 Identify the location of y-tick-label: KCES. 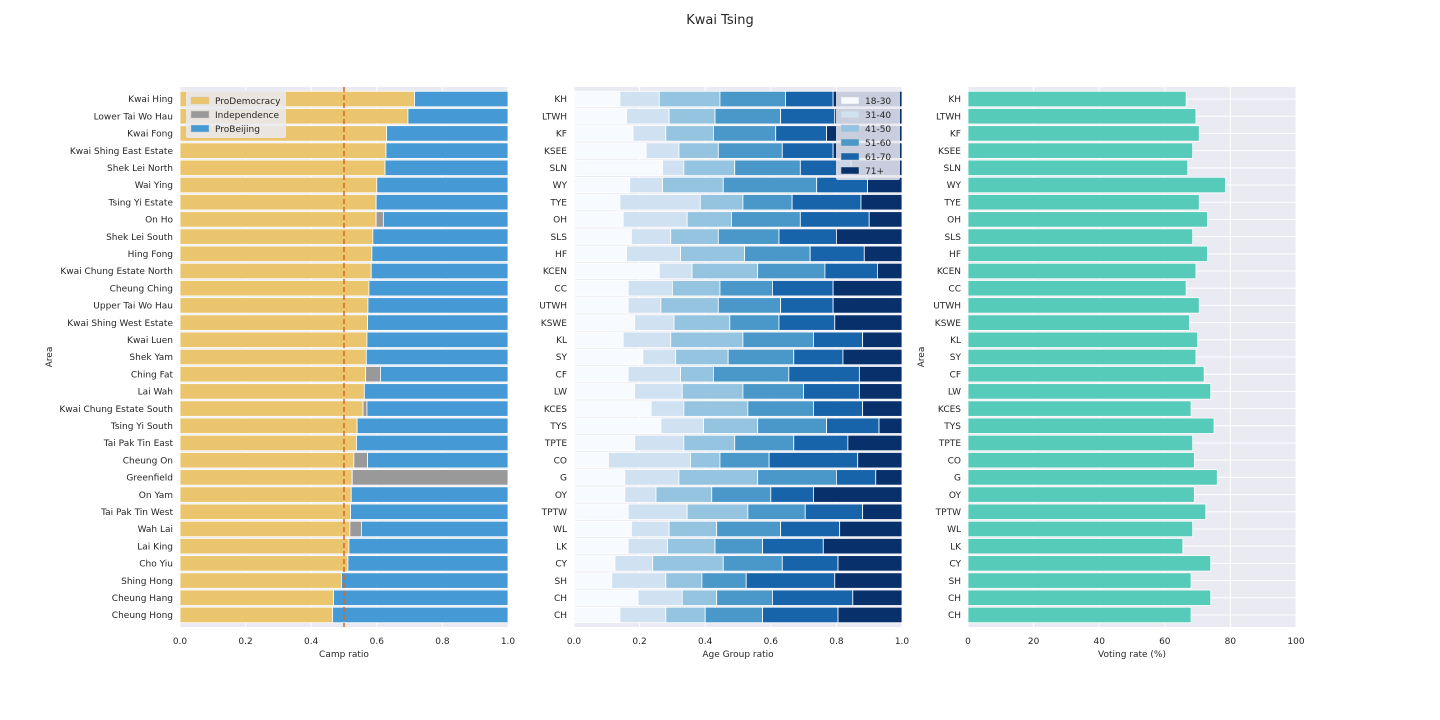
(949, 410).